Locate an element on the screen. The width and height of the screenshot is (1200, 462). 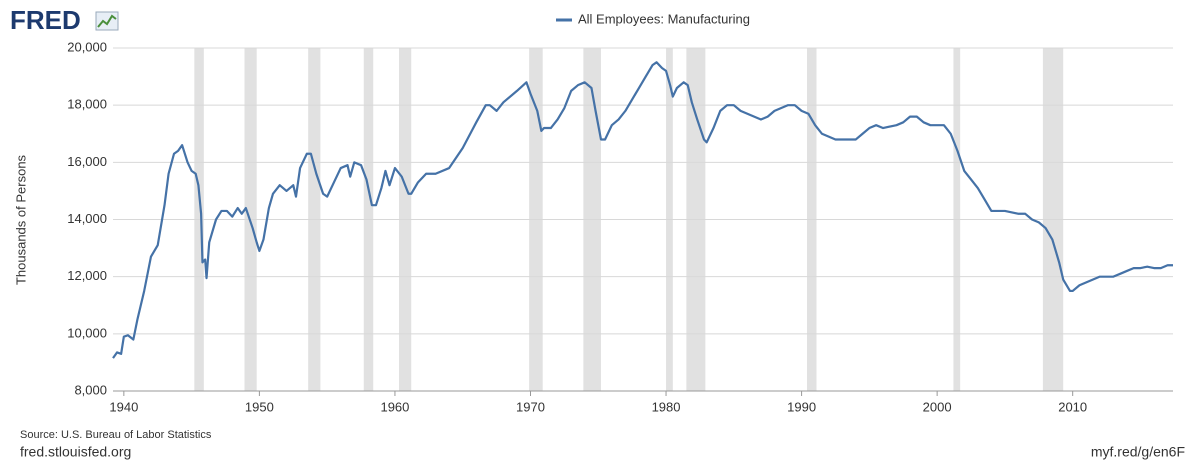
x-tick-label: 1960 is located at coordinates (394, 406).